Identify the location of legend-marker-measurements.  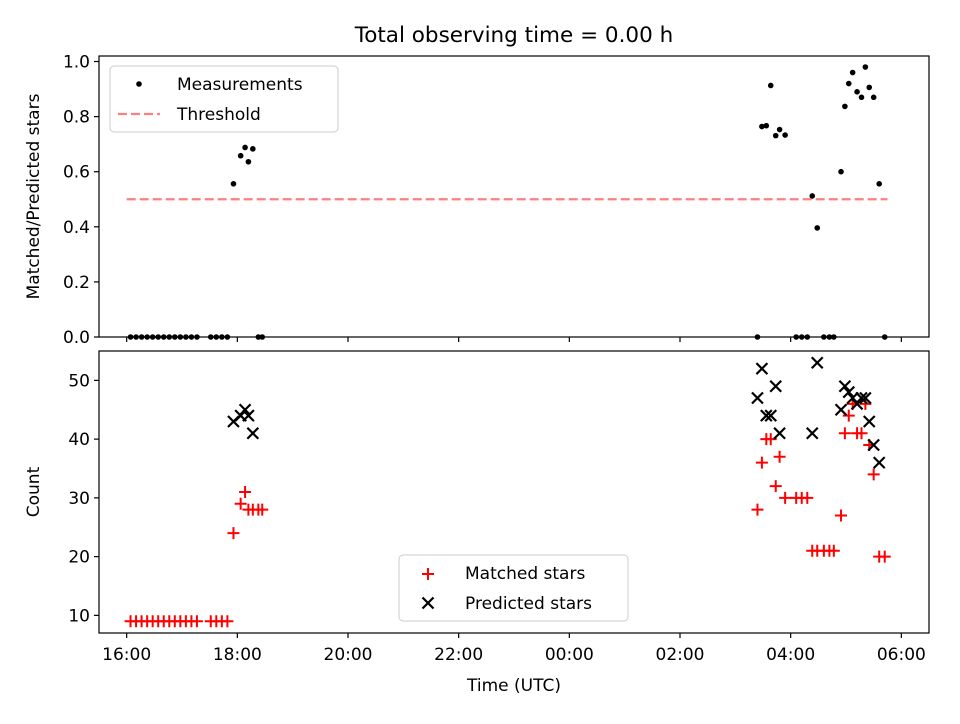
(139, 84).